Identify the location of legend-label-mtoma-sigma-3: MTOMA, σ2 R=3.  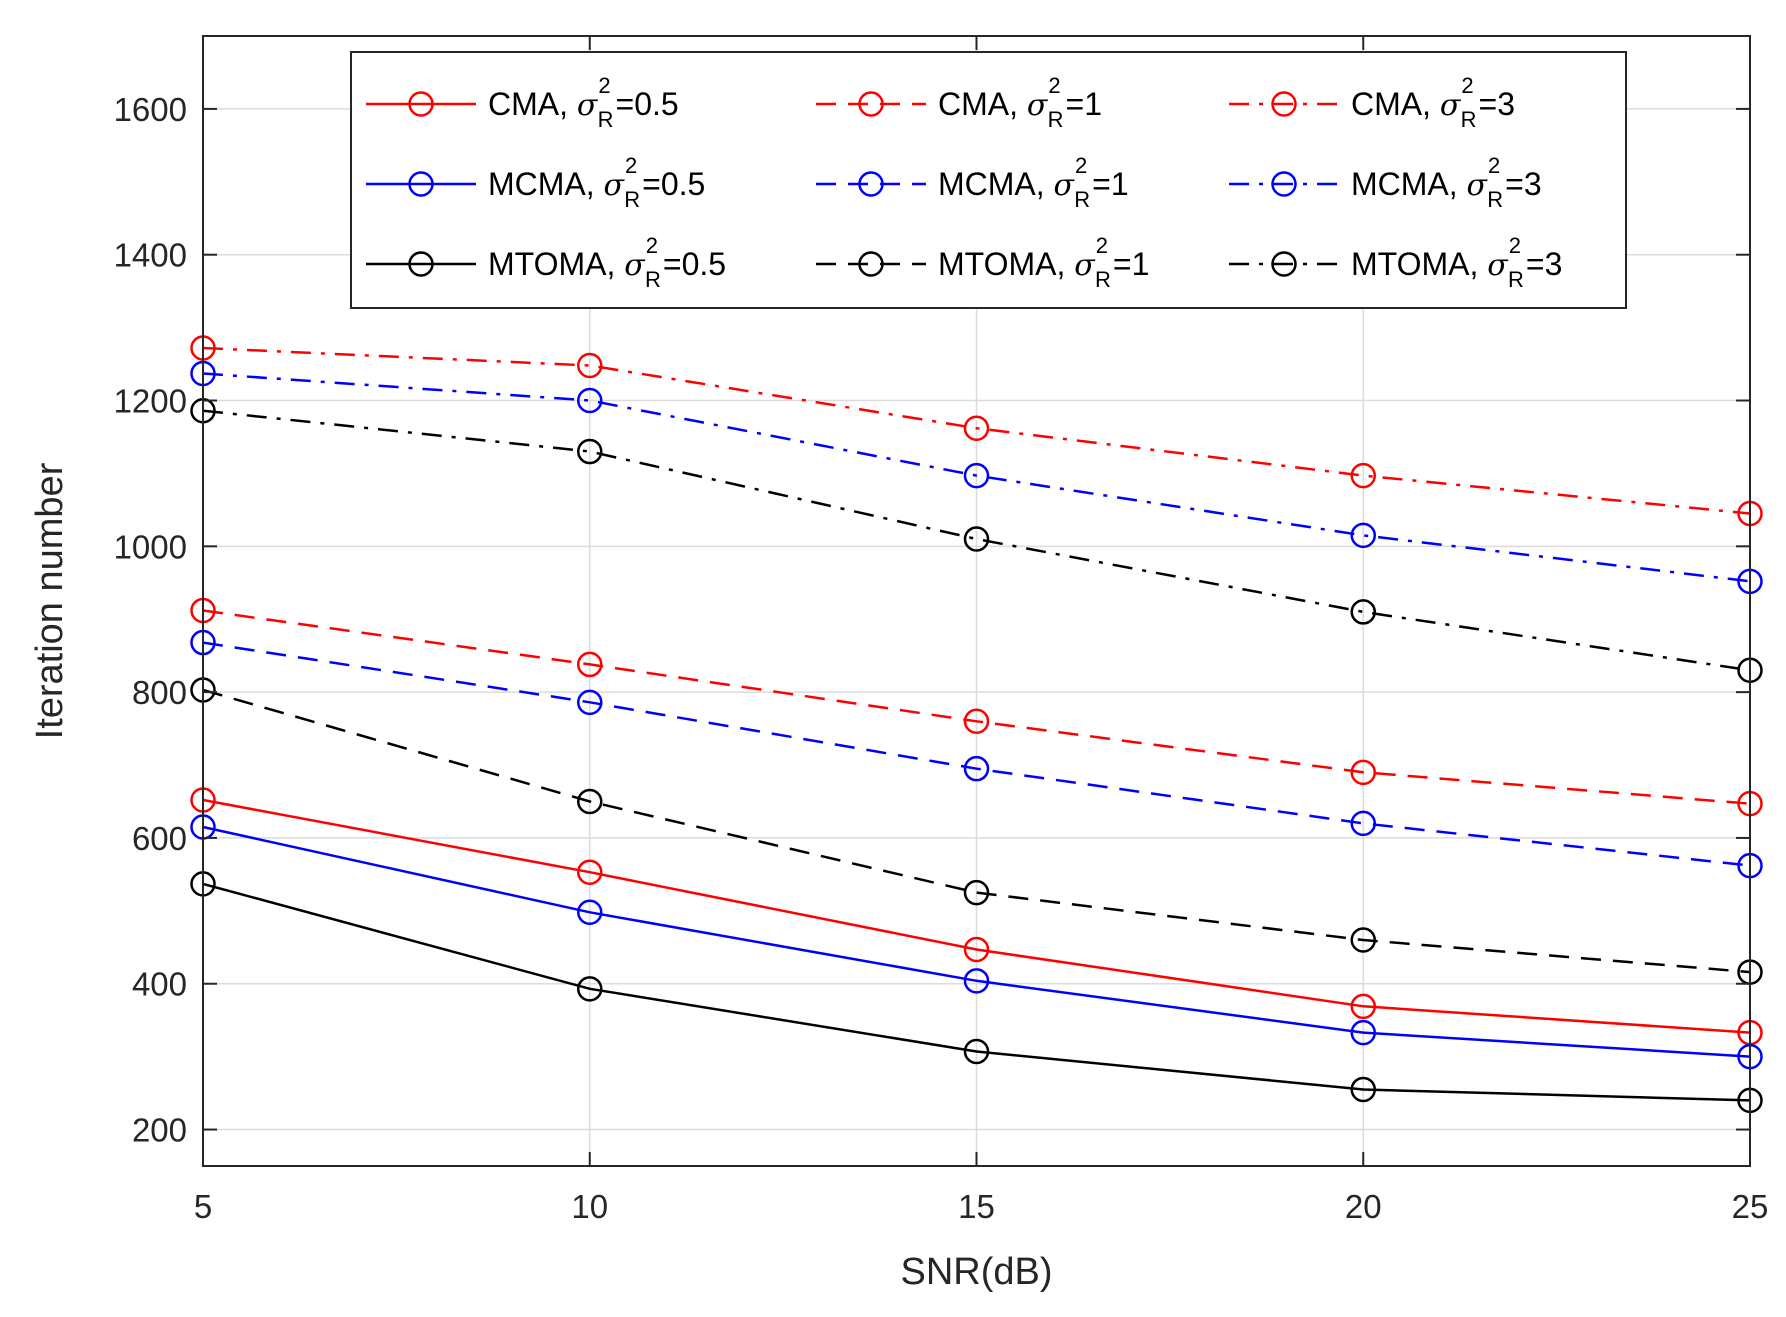
(1456, 262).